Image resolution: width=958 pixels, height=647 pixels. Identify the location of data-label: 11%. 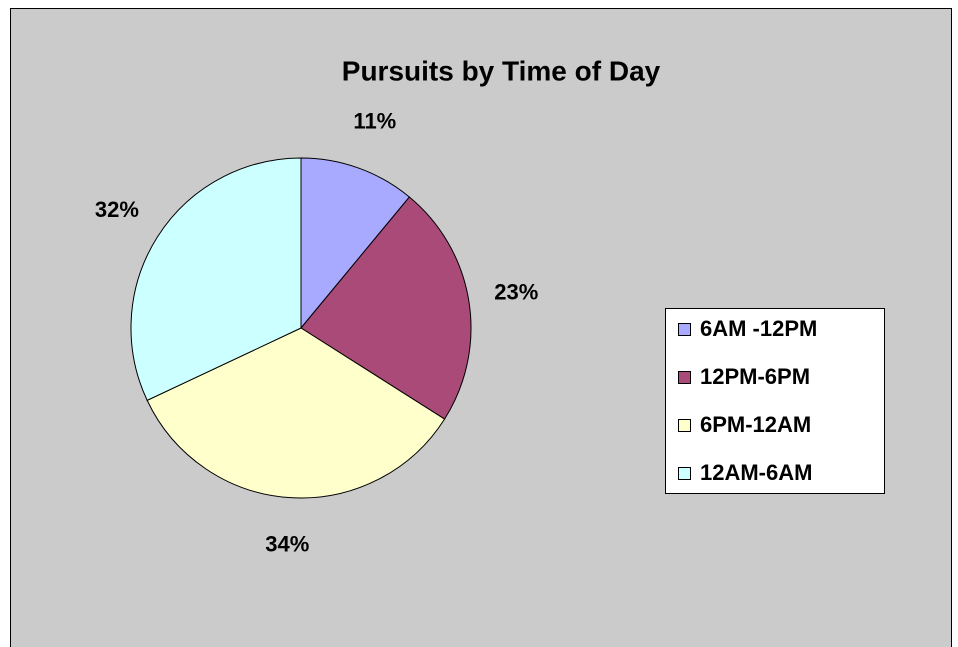
(374, 121).